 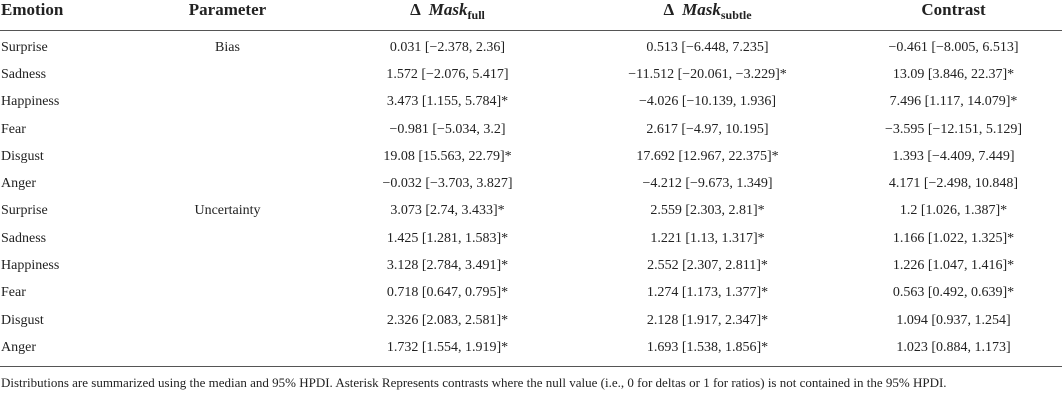 What do you see at coordinates (707, 74) in the screenshot?
I see `cell-mask-subtle: −11.512 [−20.061, −3.229]*` at bounding box center [707, 74].